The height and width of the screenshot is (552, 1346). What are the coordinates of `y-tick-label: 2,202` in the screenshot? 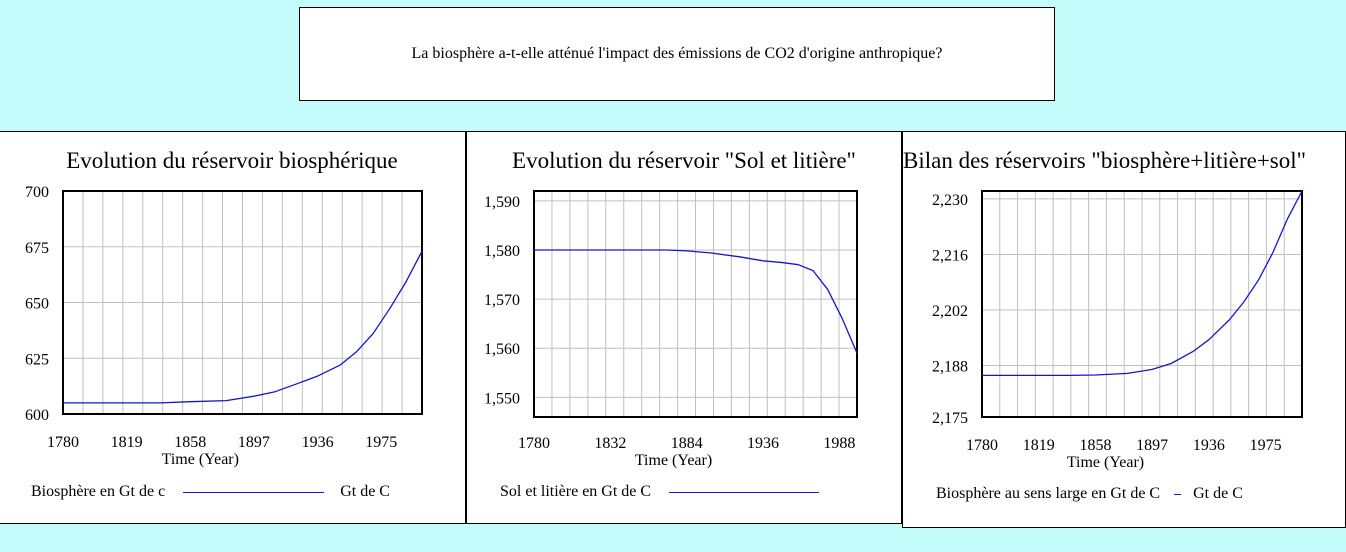 It's located at (950, 311).